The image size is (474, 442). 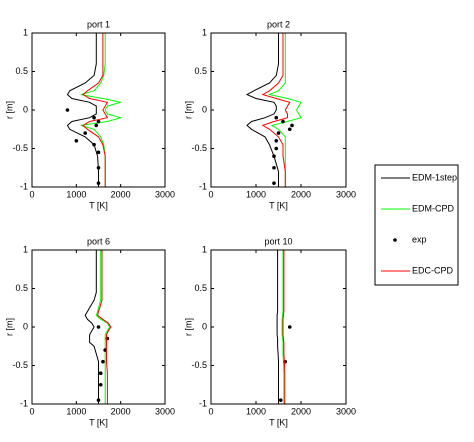 I want to click on axes-title: port 1, so click(x=98, y=24).